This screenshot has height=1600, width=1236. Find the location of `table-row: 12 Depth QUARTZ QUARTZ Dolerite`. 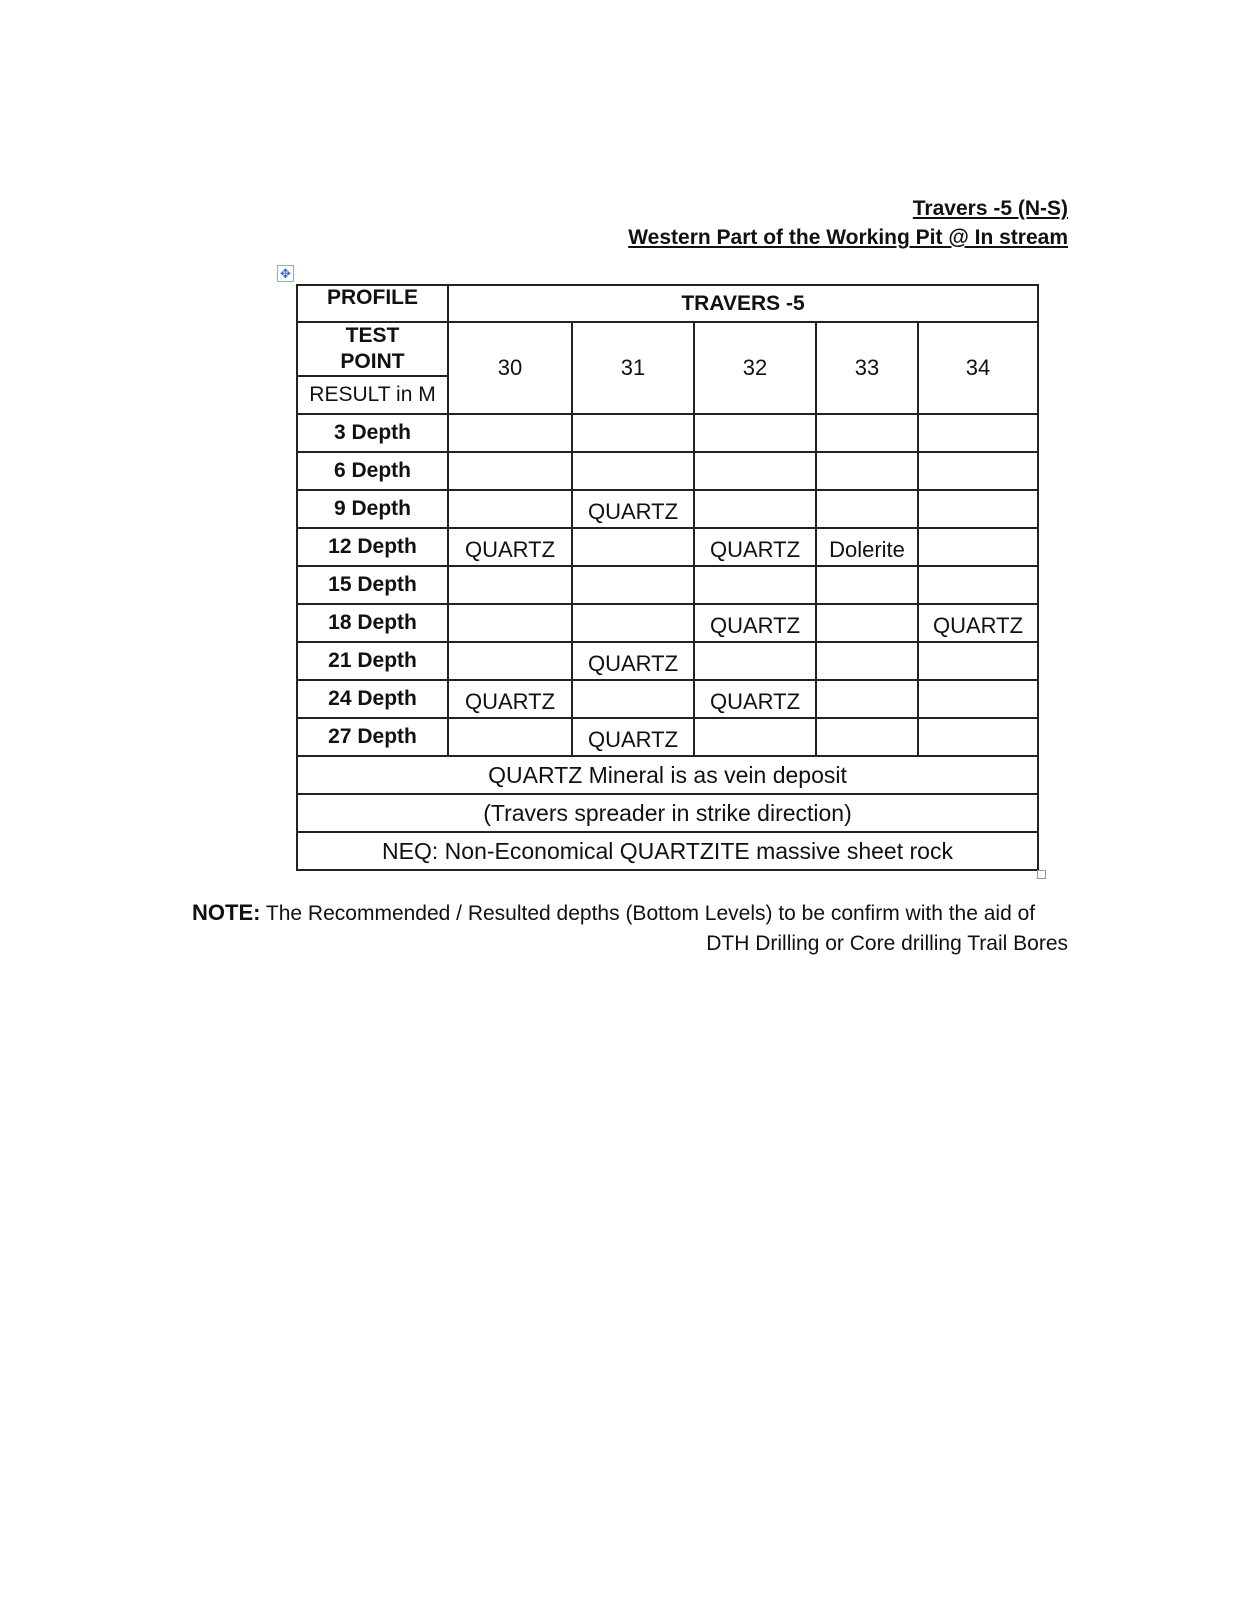

table-row: 12 Depth QUARTZ QUARTZ Dolerite is located at coordinates (667, 547).